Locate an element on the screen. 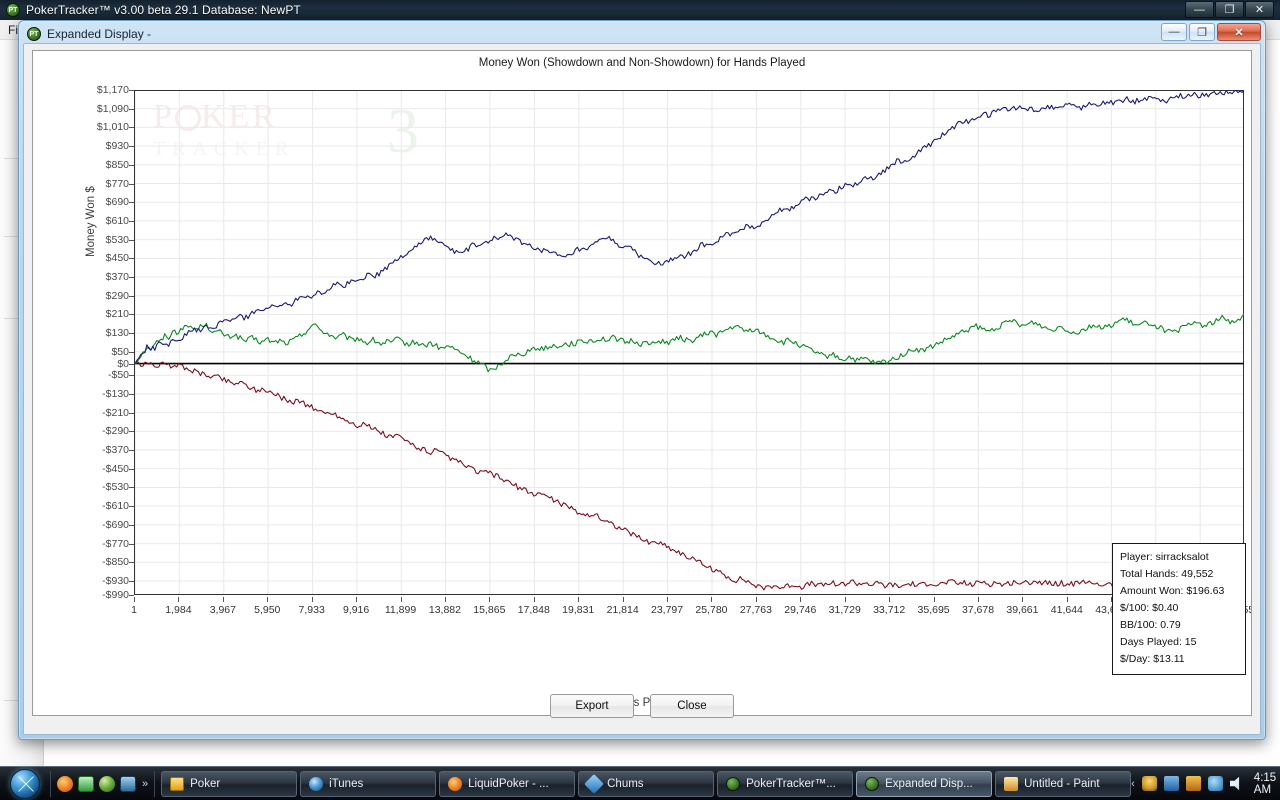  green-app-icon is located at coordinates (86, 783).